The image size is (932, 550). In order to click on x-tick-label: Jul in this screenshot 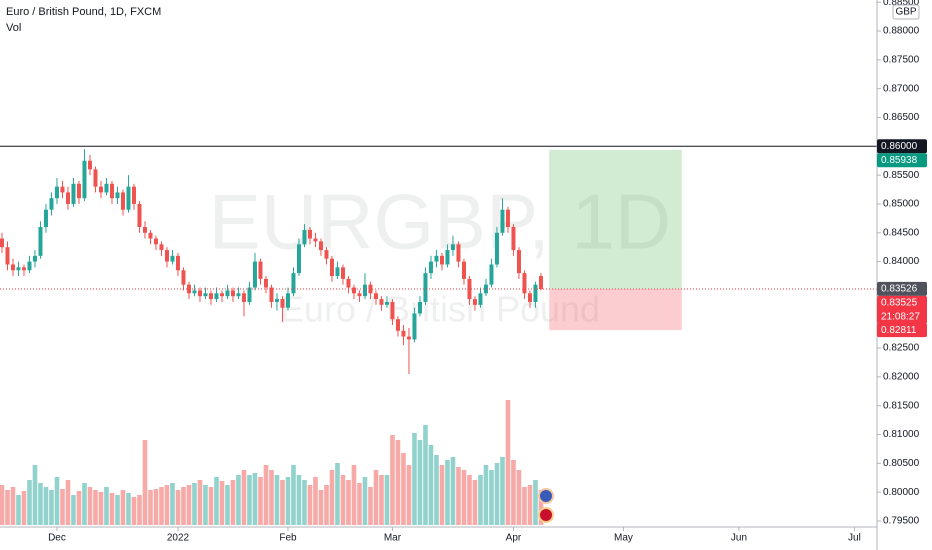, I will do `click(854, 538)`.